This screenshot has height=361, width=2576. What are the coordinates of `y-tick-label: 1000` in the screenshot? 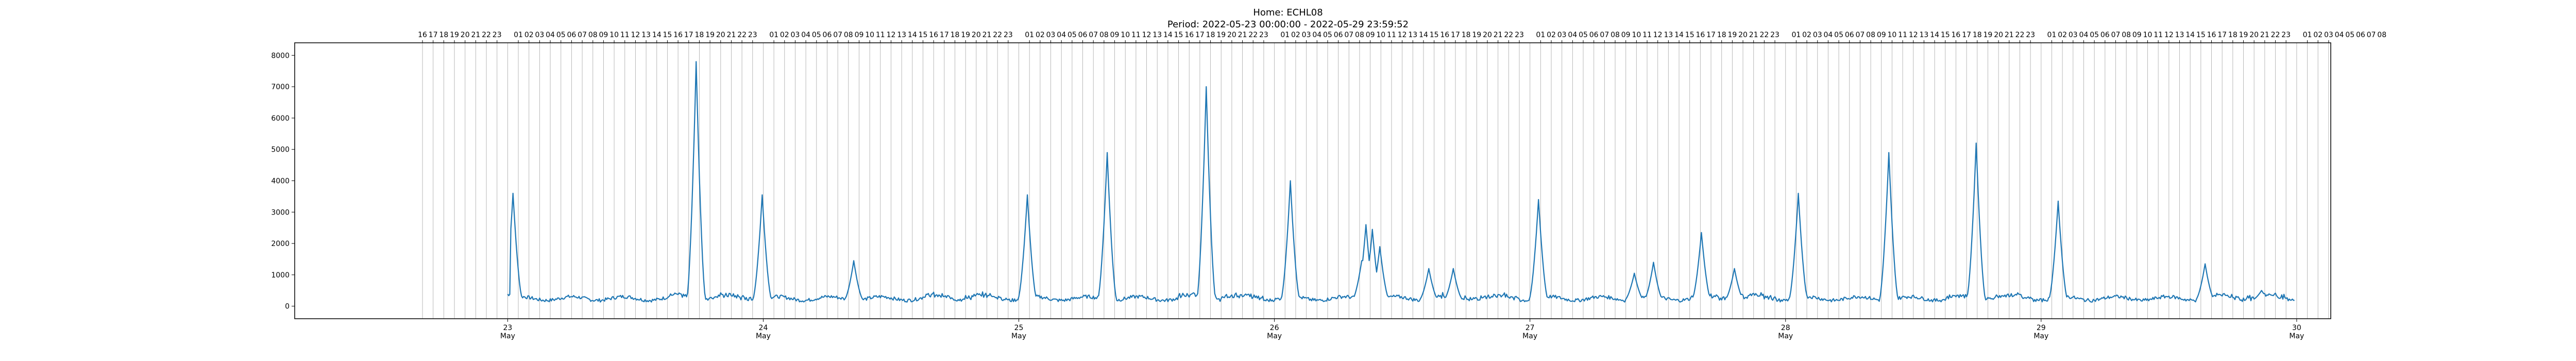 It's located at (280, 275).